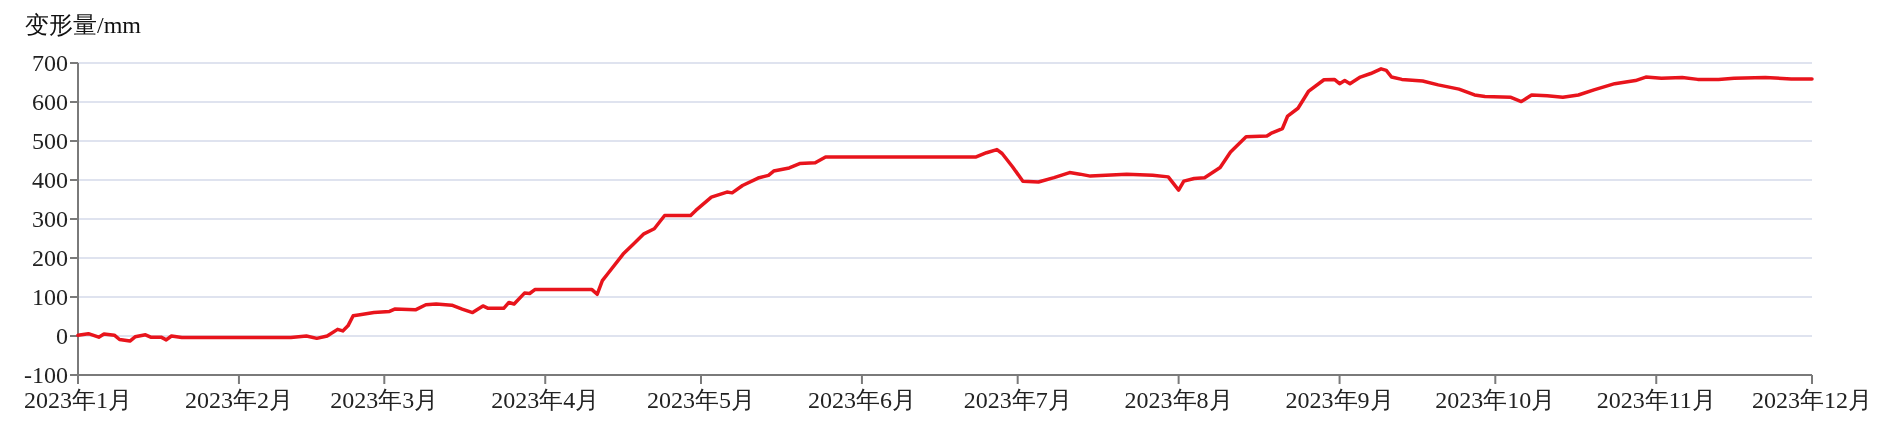 The height and width of the screenshot is (431, 1891). I want to click on x-tick-label: 2023年9月, so click(1339, 400).